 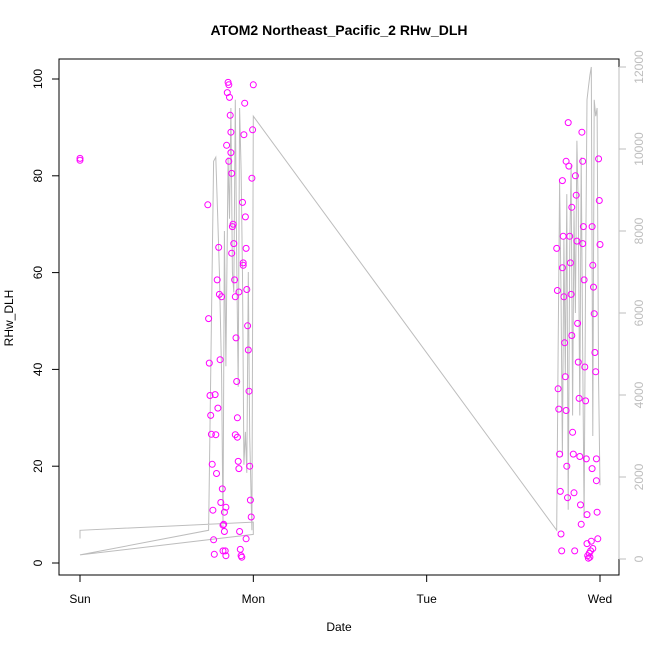 What do you see at coordinates (639, 67) in the screenshot?
I see `y2-tick-label: 12000` at bounding box center [639, 67].